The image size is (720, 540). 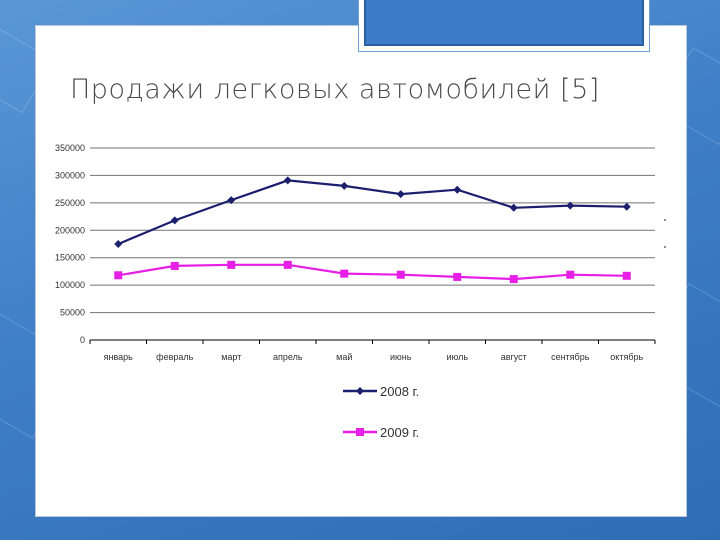 What do you see at coordinates (335, 89) in the screenshot?
I see `slide-title: Продажи легковых автомобилей [5]` at bounding box center [335, 89].